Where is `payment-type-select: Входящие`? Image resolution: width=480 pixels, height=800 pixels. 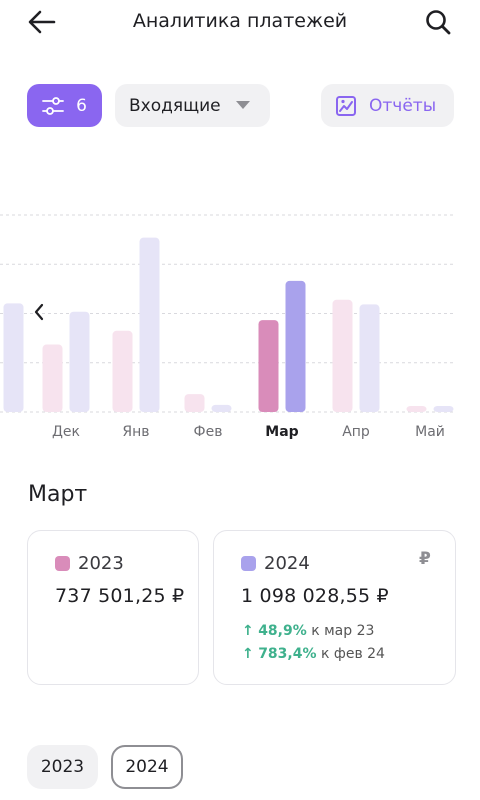
payment-type-select: Входящие is located at coordinates (192, 105).